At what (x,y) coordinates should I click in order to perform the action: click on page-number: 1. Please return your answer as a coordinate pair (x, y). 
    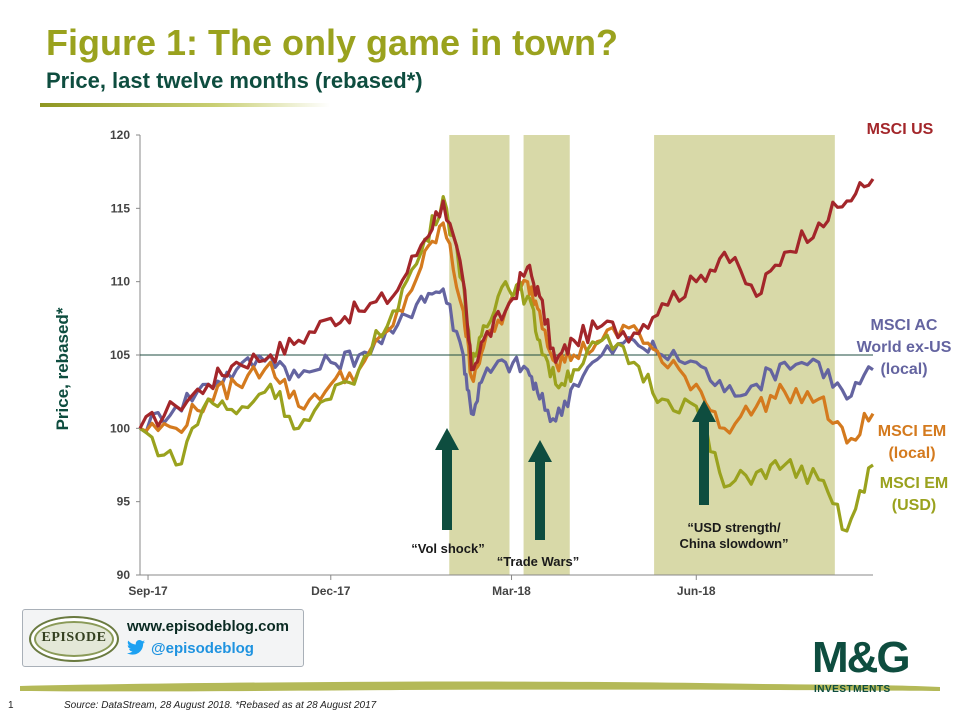
    Looking at the image, I should click on (11, 705).